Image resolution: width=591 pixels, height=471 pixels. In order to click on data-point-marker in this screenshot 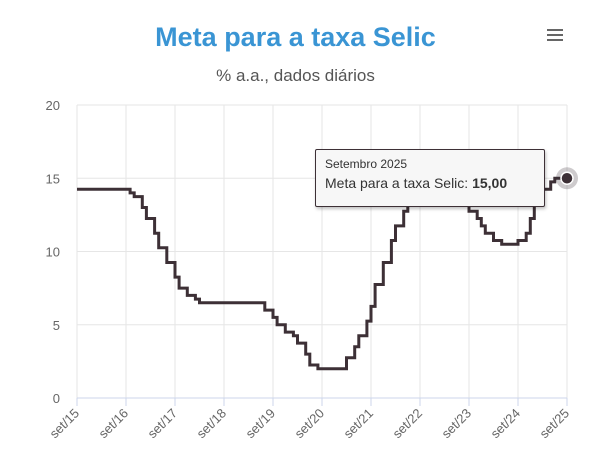, I will do `click(567, 178)`.